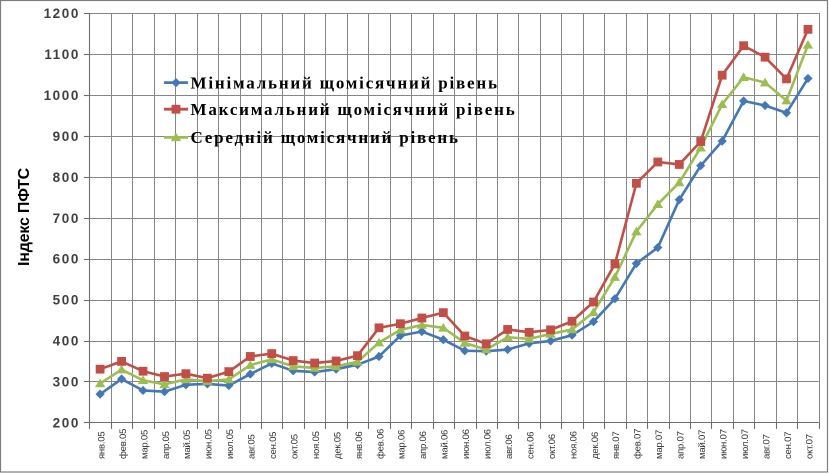  I want to click on svg-text: июн.06, so click(466, 444).